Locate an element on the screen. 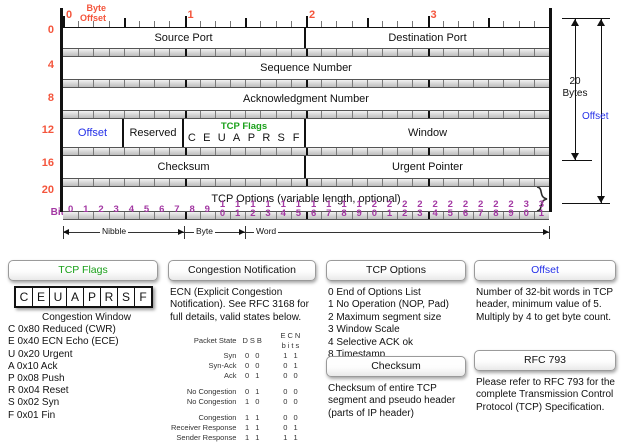 The image size is (624, 443). tcp-option-row: 2 Maximum segment size is located at coordinates (385, 317).